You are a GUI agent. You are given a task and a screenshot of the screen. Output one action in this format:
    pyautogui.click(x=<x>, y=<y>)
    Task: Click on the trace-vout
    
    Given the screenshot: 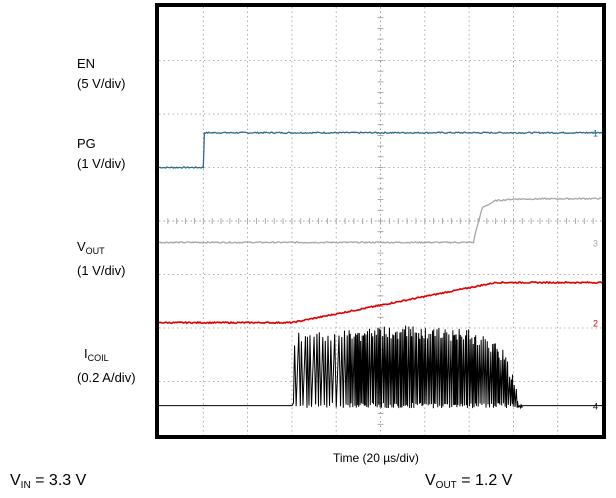 What is the action you would take?
    pyautogui.click(x=380, y=302)
    